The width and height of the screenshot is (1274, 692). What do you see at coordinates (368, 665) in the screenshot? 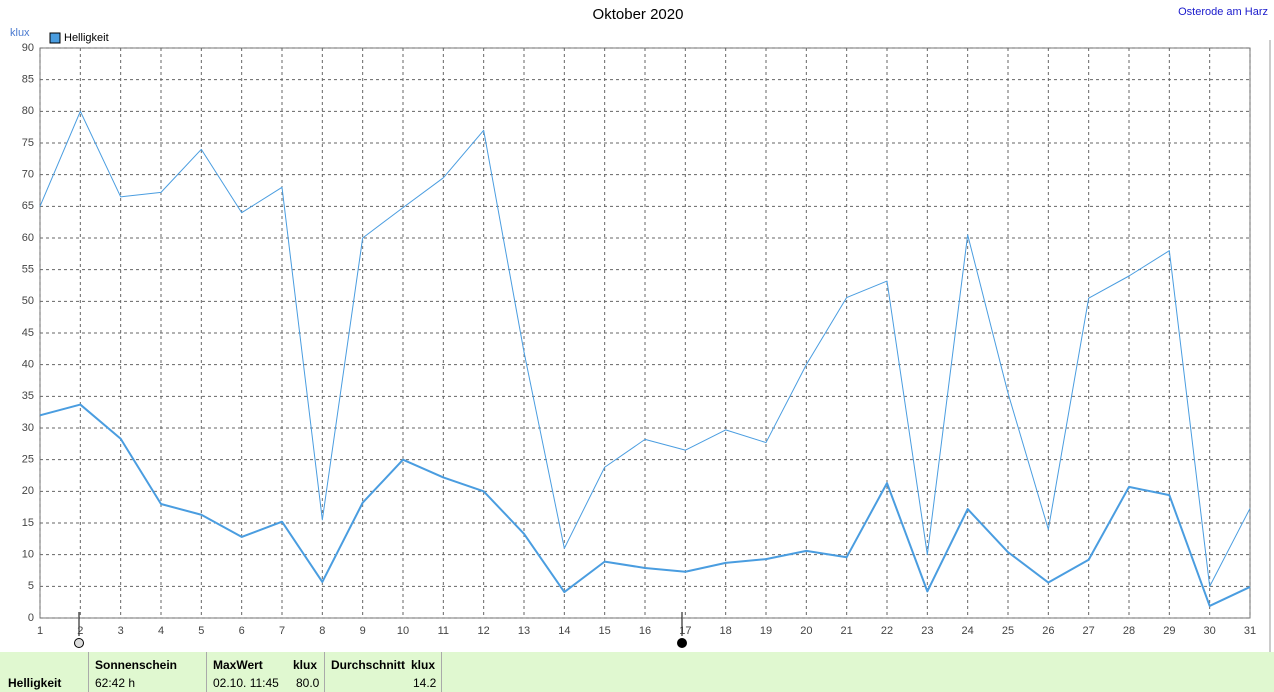
I see `header: Durchschnitt` at bounding box center [368, 665].